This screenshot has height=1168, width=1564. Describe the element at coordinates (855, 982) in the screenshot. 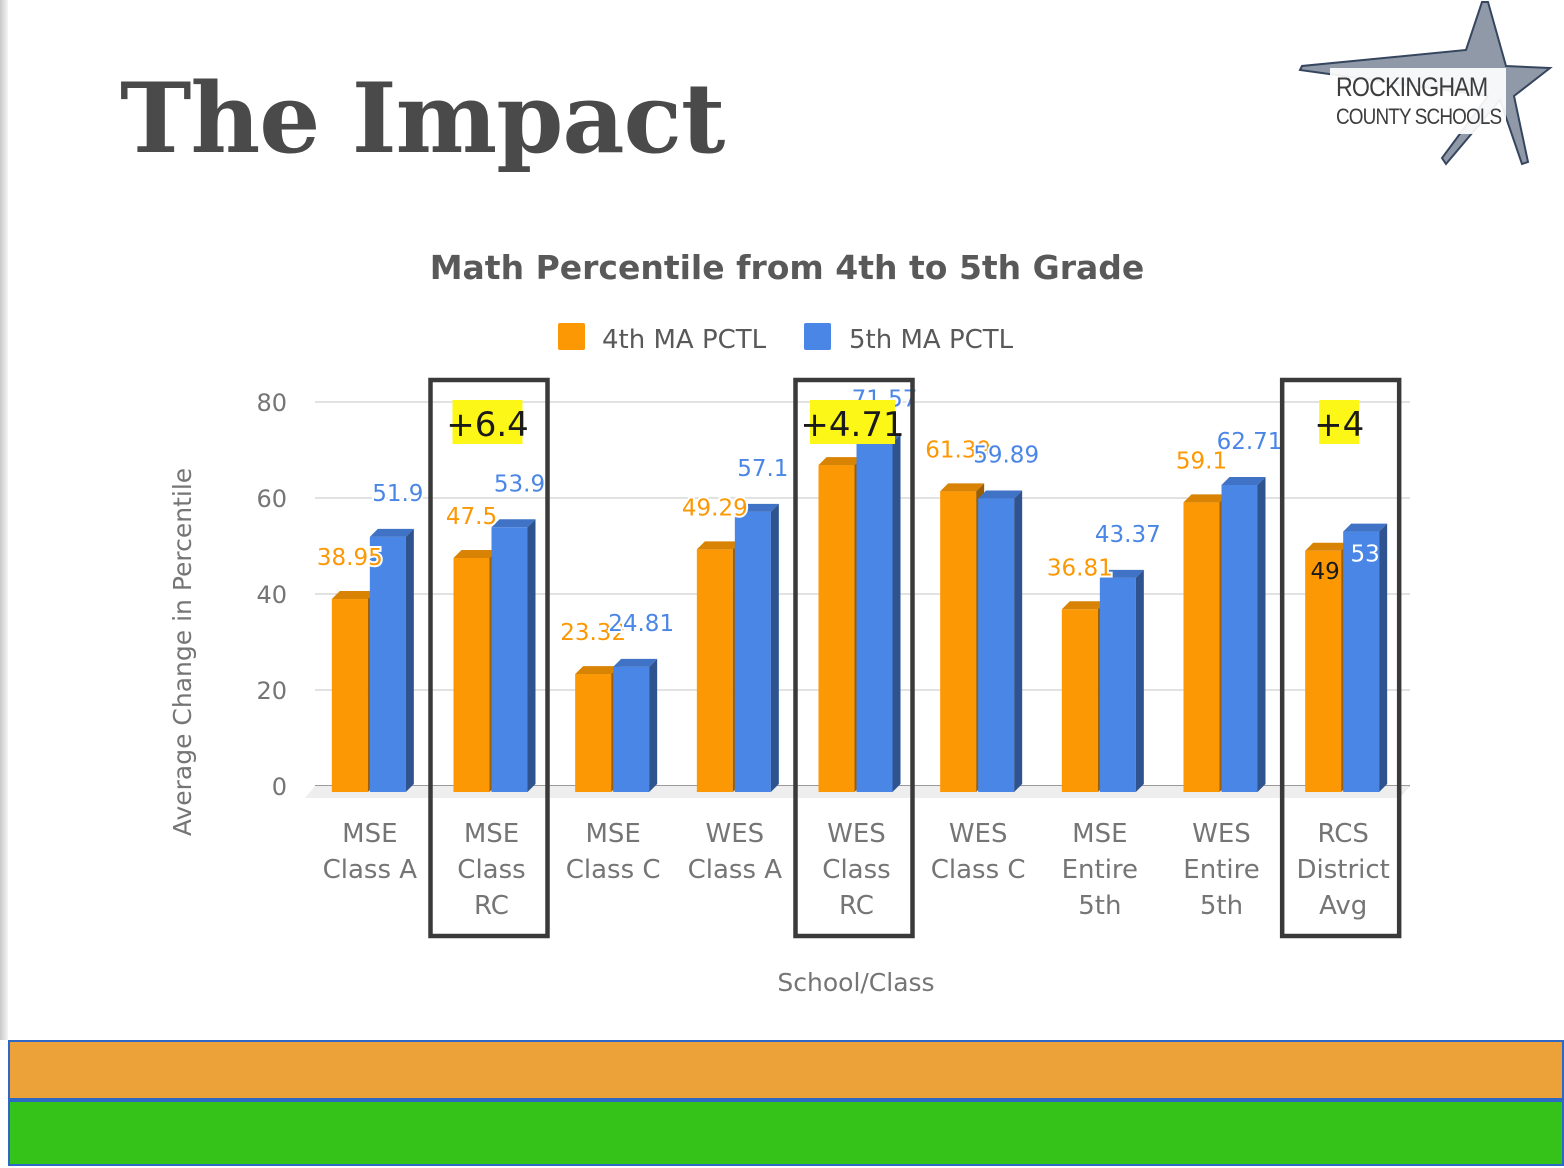

I see `x-axis-label: School/Class` at that location.